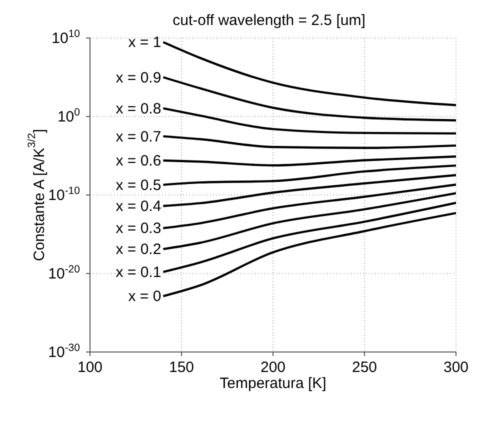 The width and height of the screenshot is (480, 430). Describe the element at coordinates (68, 116) in the screenshot. I see `y-tick-label: 10$^{0}$` at that location.